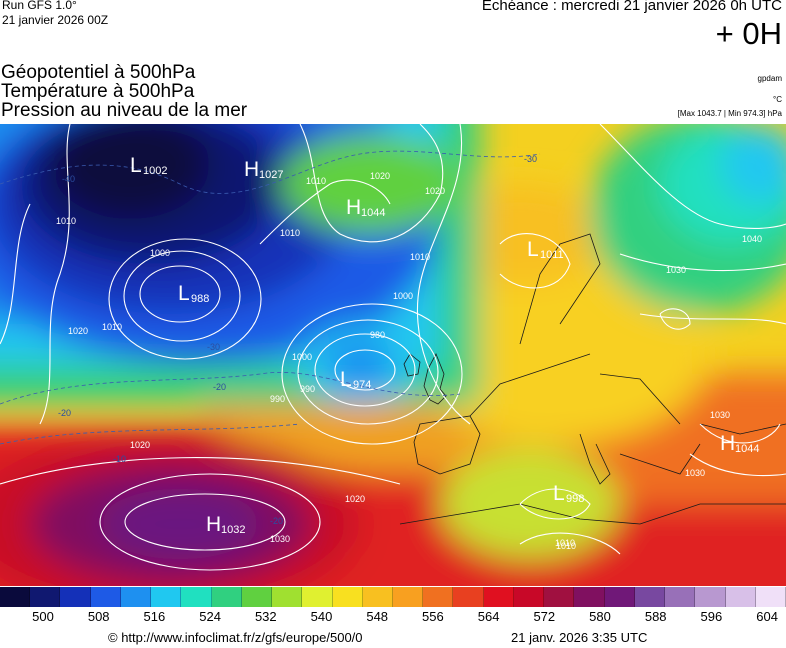 The height and width of the screenshot is (648, 786). I want to click on low-center: L 1002, so click(148, 165).